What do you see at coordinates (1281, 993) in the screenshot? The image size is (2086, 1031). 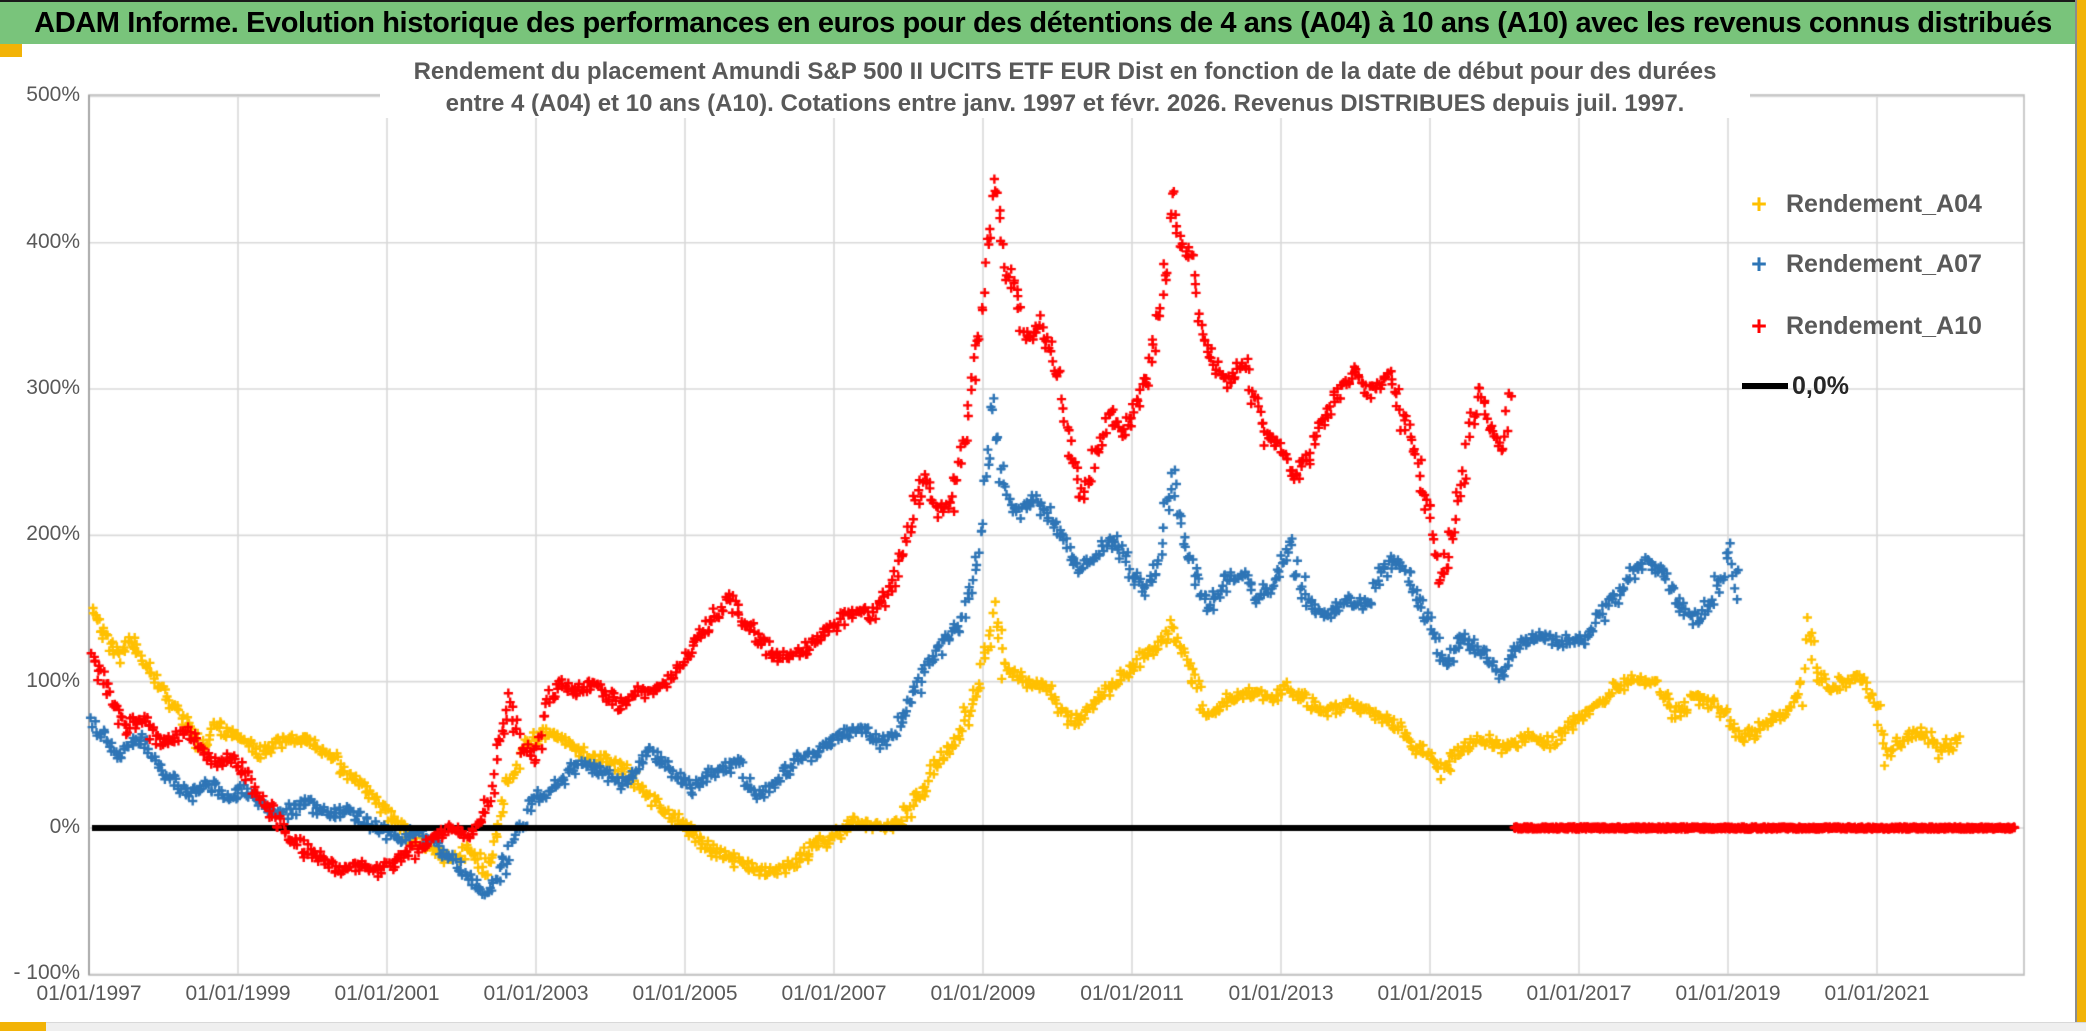 I see `x-tick-label: 01/01/2013` at bounding box center [1281, 993].